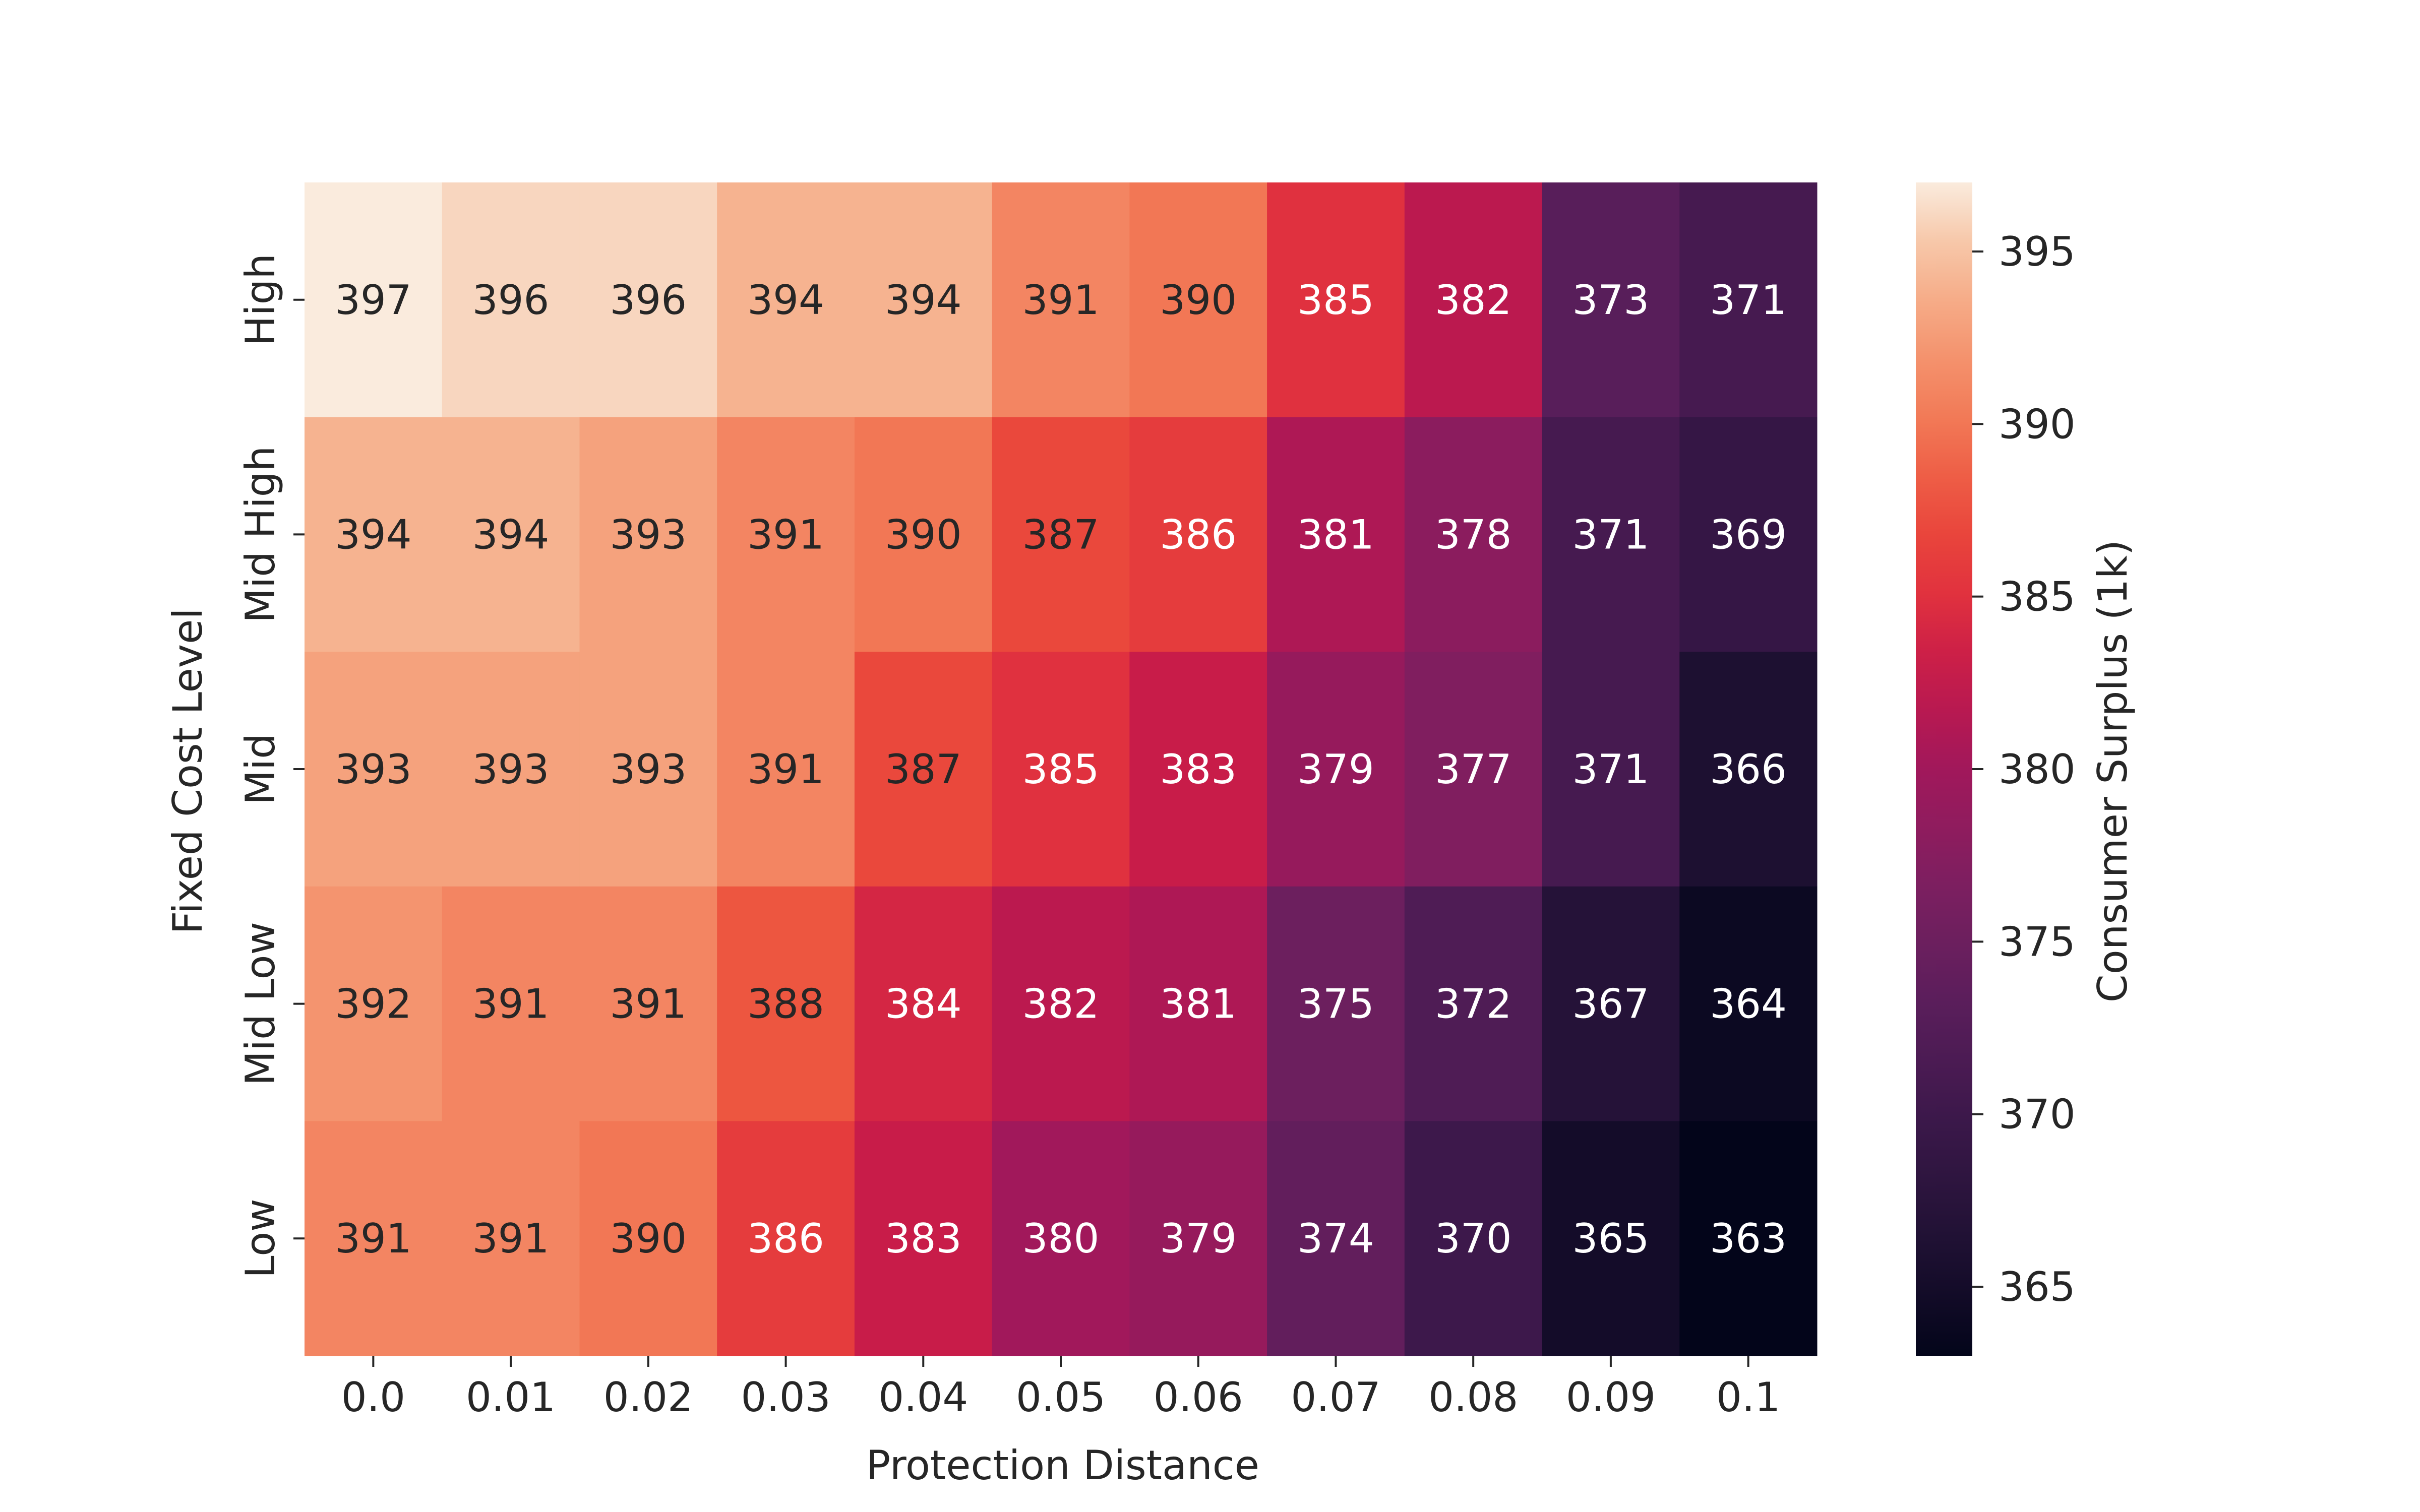 This screenshot has height=1512, width=2420. Describe the element at coordinates (260, 1238) in the screenshot. I see `y-tick-label: Low` at that location.